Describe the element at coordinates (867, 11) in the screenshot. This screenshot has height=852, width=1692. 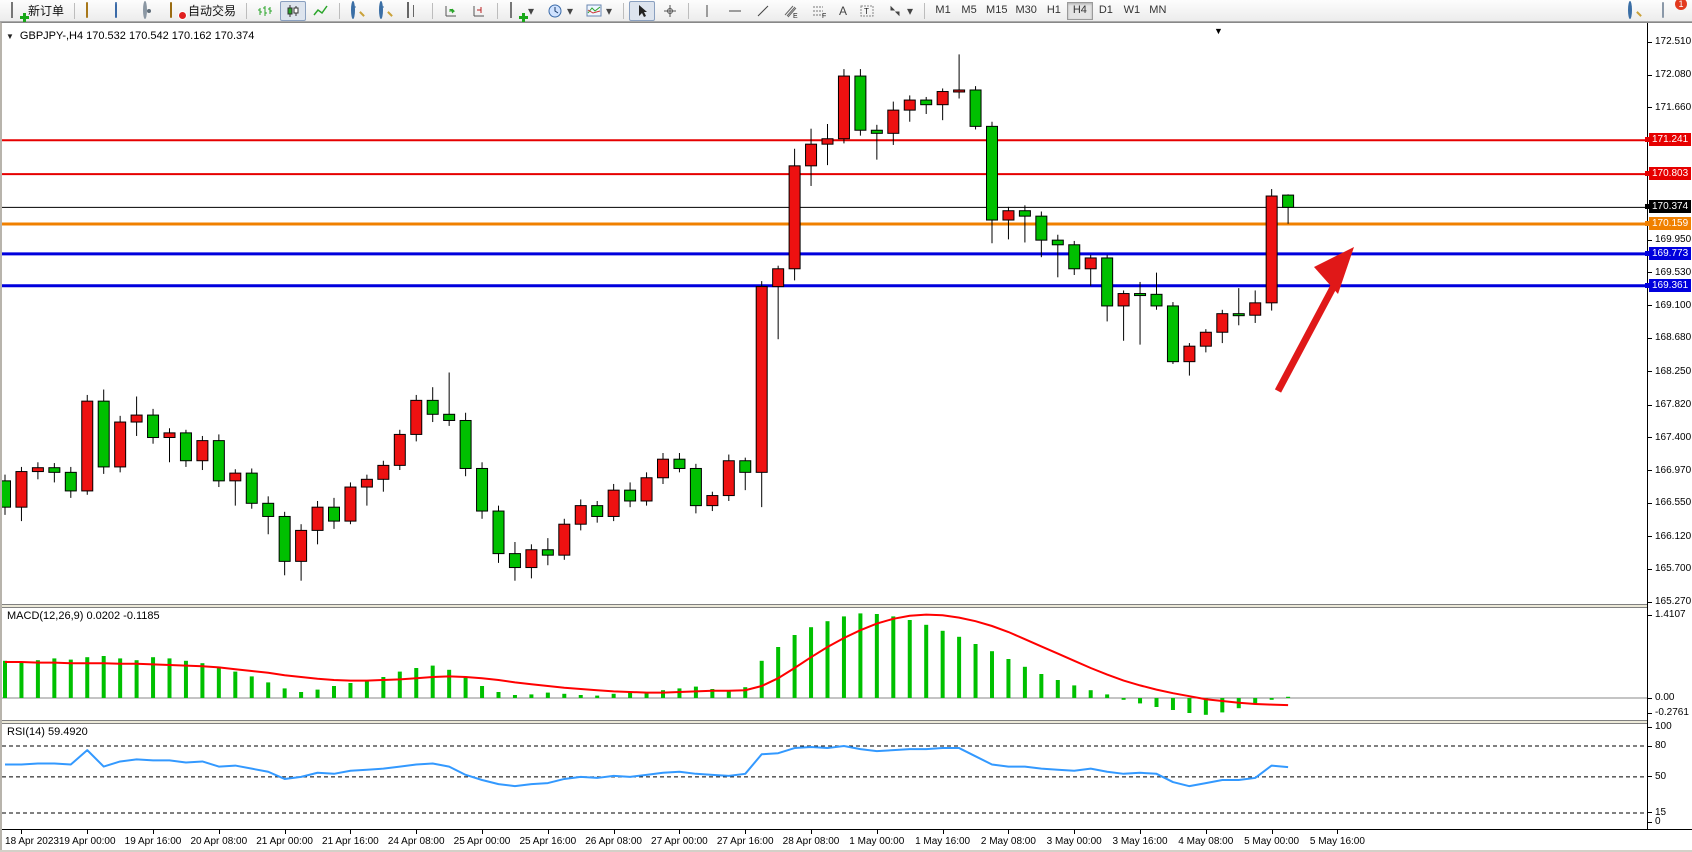
I see `text-label-tool-button: T` at that location.